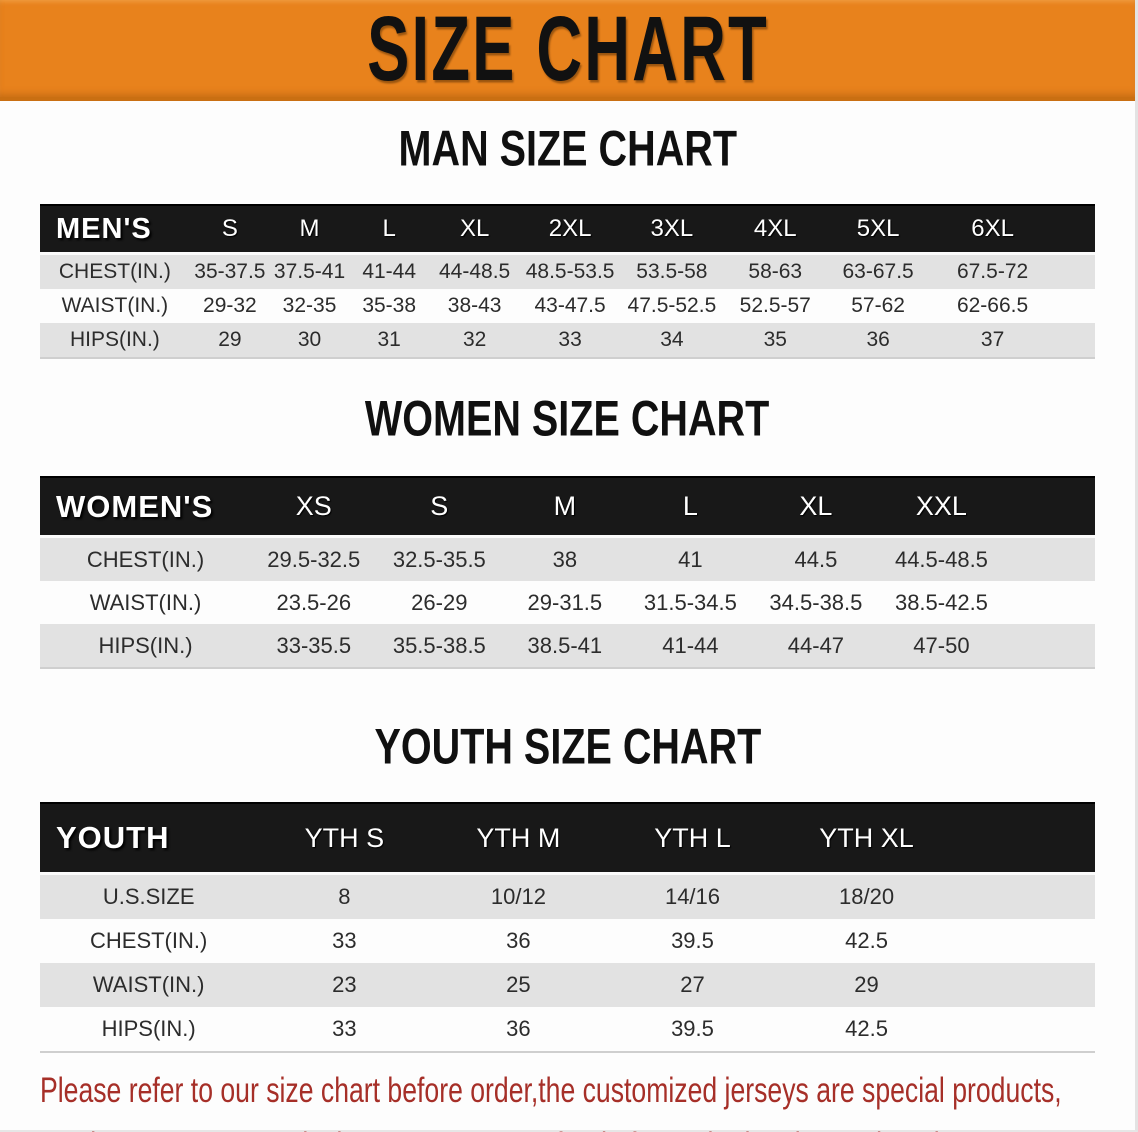 This screenshot has width=1138, height=1132. I want to click on size-column-header: 5XL, so click(878, 229).